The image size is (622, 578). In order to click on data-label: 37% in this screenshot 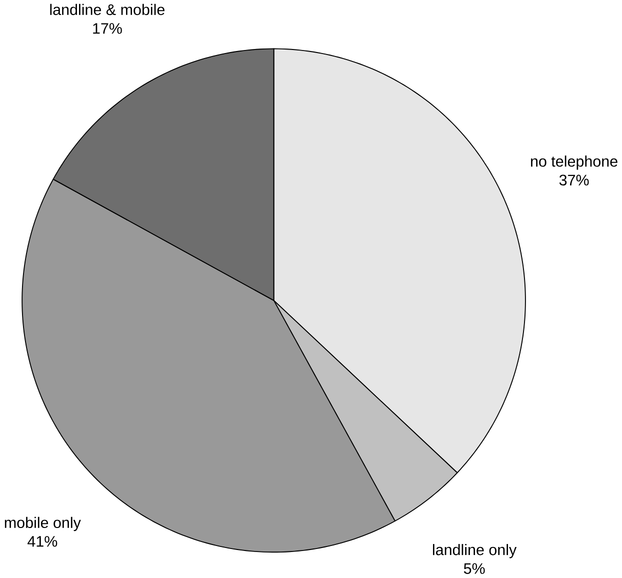, I will do `click(574, 180)`.